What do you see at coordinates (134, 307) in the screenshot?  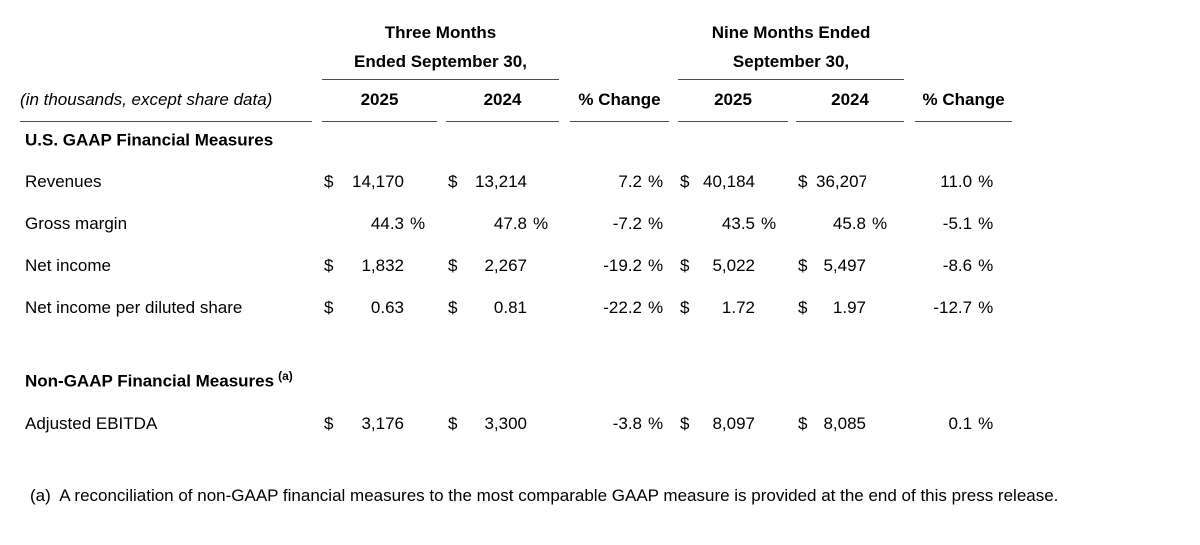 I see `row-label: Net income per diluted share` at bounding box center [134, 307].